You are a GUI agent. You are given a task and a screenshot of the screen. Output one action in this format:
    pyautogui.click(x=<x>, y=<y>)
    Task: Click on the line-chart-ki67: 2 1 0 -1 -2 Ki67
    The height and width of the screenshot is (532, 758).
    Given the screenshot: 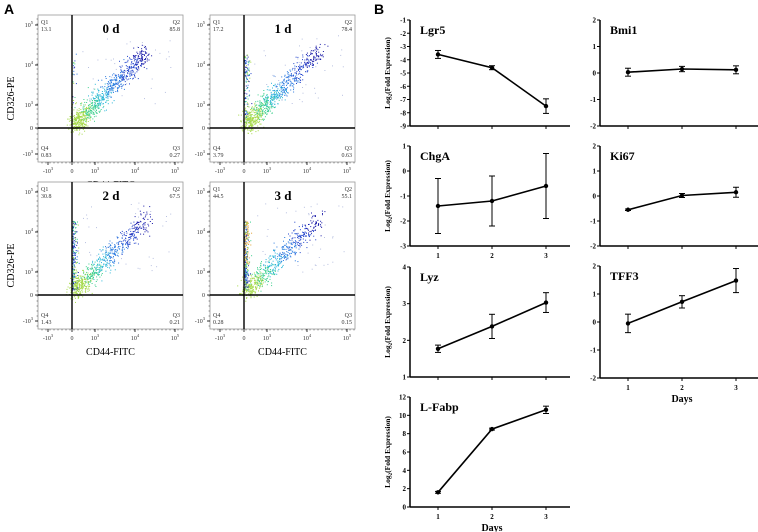 What is the action you would take?
    pyautogui.click(x=674, y=197)
    